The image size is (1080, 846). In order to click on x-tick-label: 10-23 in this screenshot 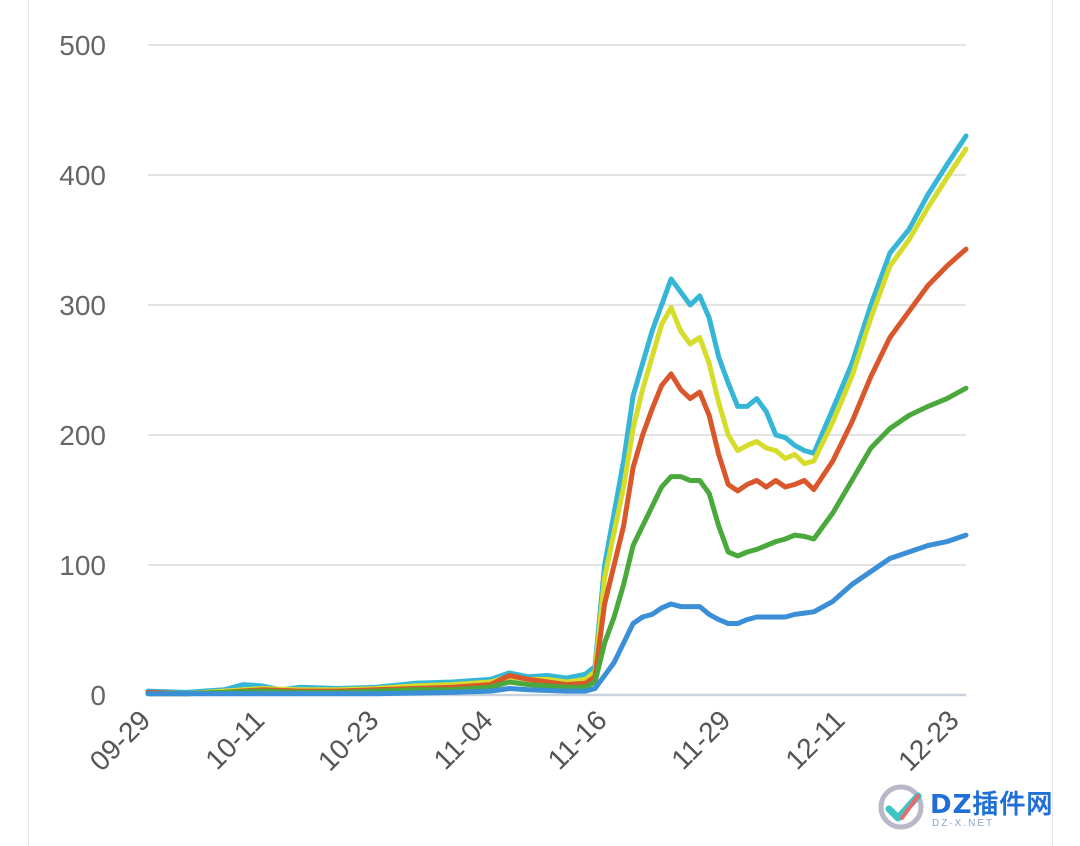, I will do `click(348, 740)`.